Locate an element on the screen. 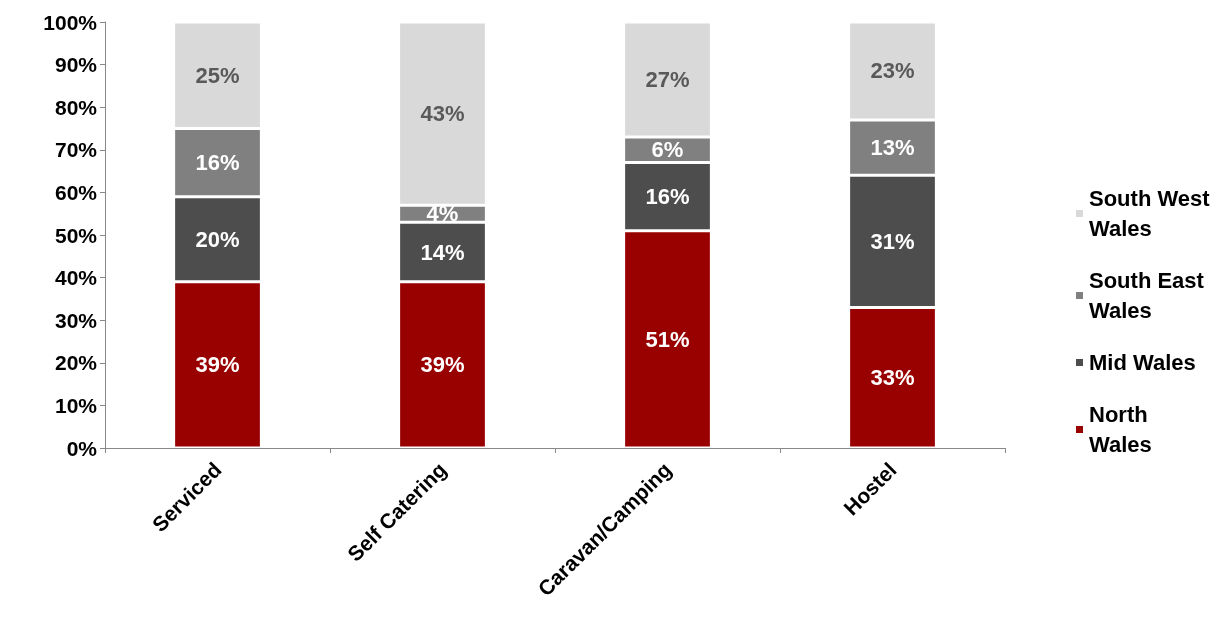  y-tick-label: 50% is located at coordinates (76, 235).